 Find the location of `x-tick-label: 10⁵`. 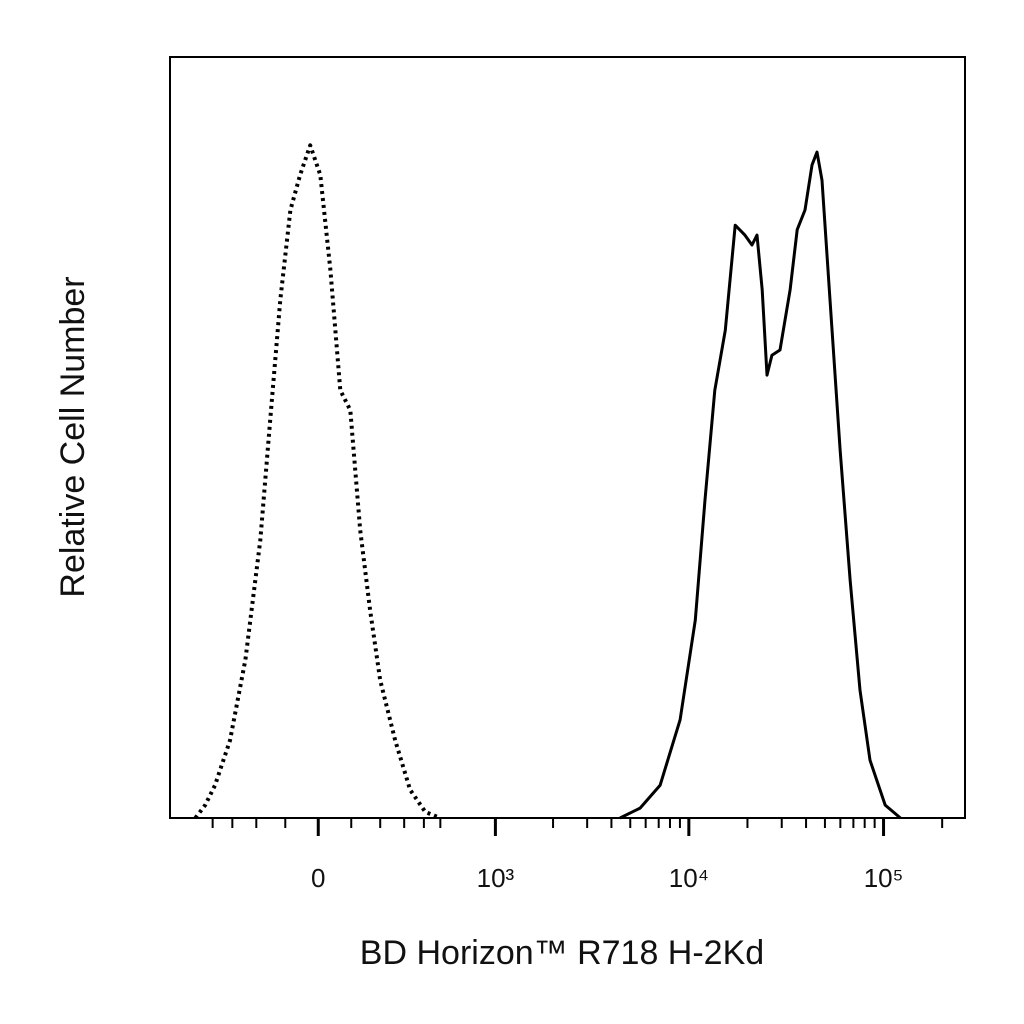

x-tick-label: 10⁵ is located at coordinates (884, 878).